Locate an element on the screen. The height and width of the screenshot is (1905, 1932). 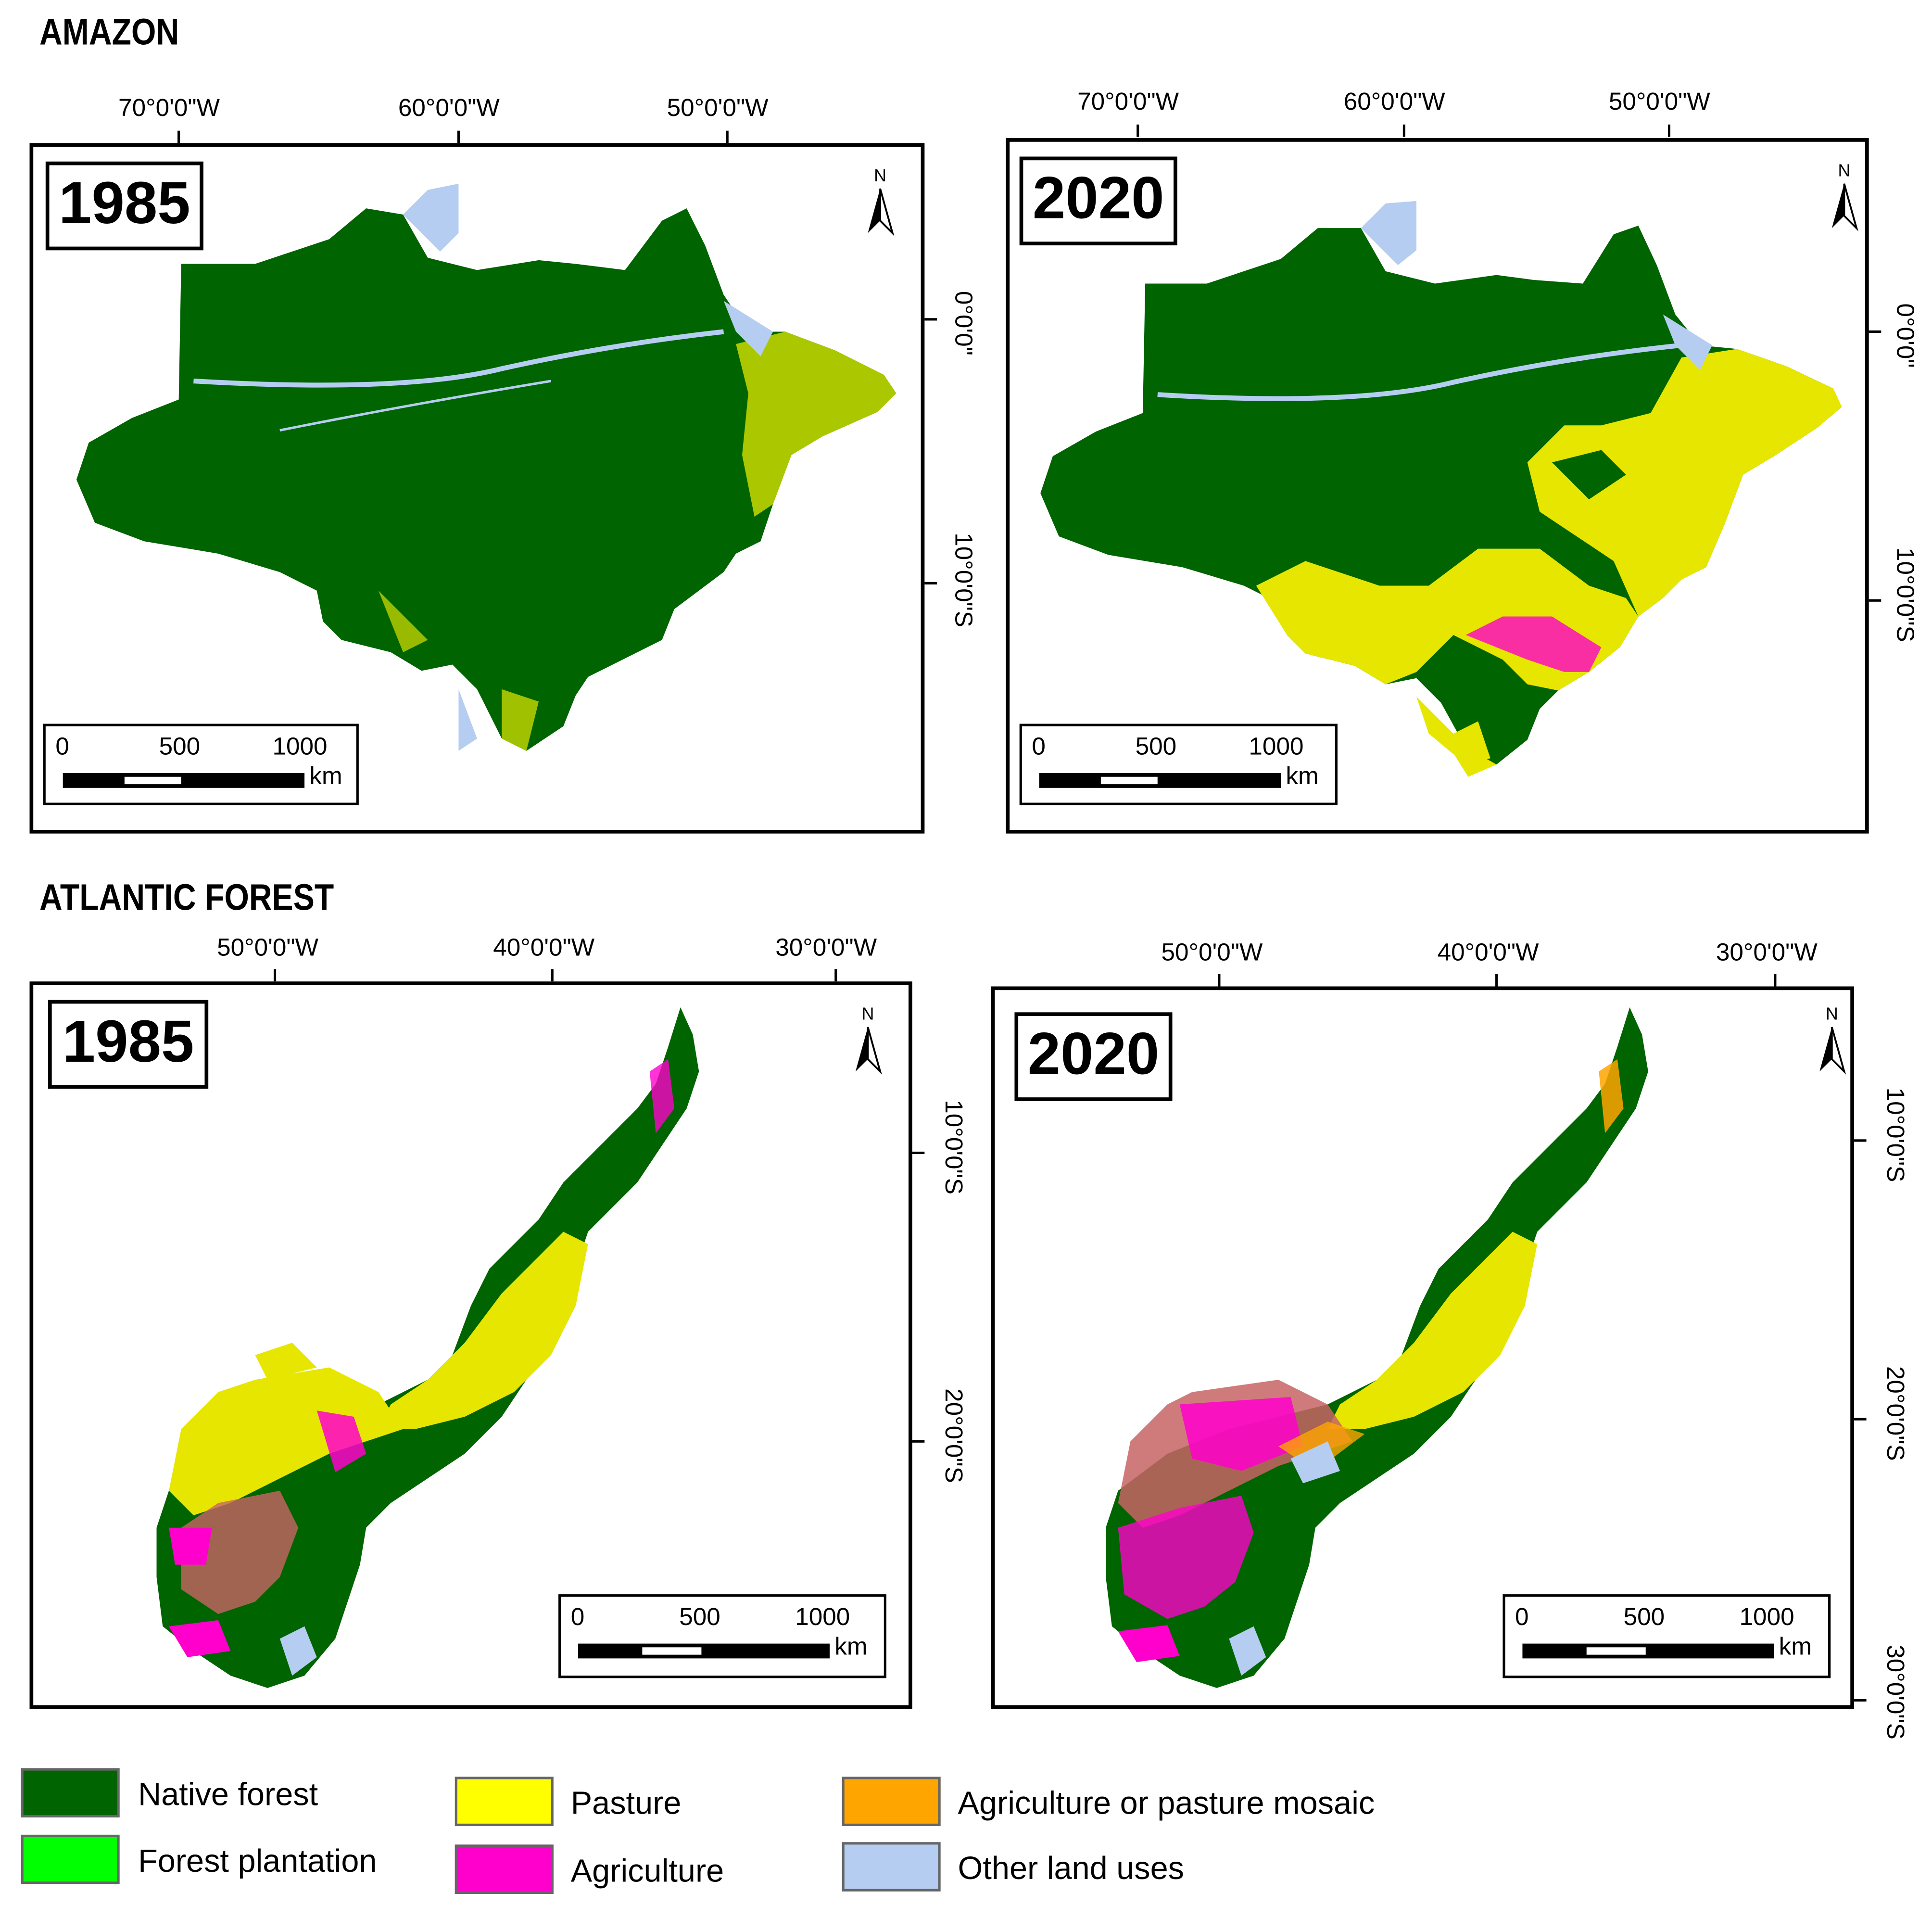
legend-swatch-other-land-uses is located at coordinates (892, 1867).